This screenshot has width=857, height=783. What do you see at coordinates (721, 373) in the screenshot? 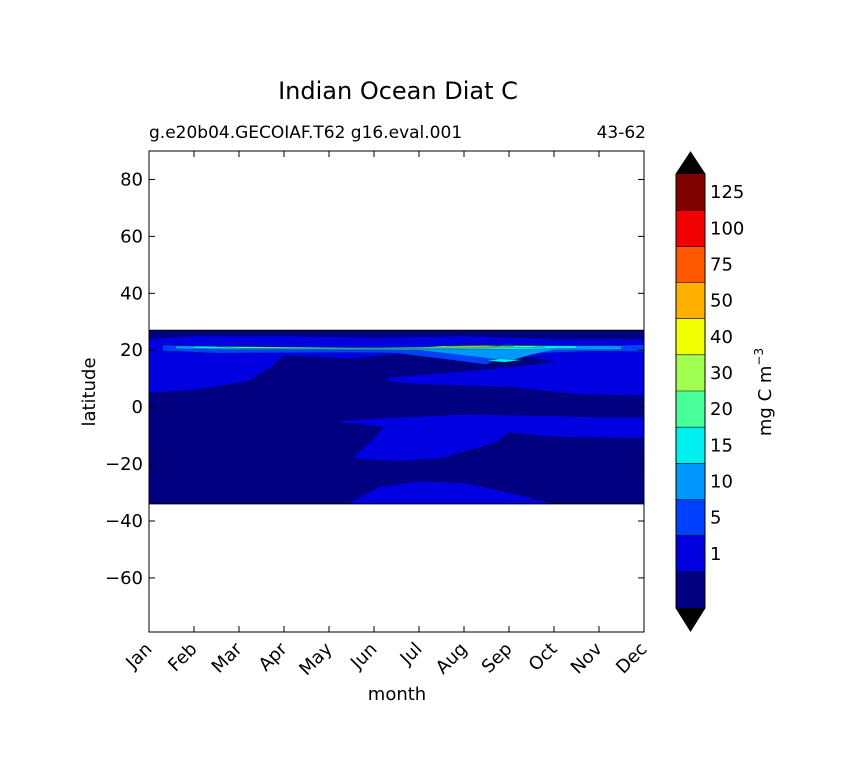
I see `colorbar-tick-label: 30` at bounding box center [721, 373].